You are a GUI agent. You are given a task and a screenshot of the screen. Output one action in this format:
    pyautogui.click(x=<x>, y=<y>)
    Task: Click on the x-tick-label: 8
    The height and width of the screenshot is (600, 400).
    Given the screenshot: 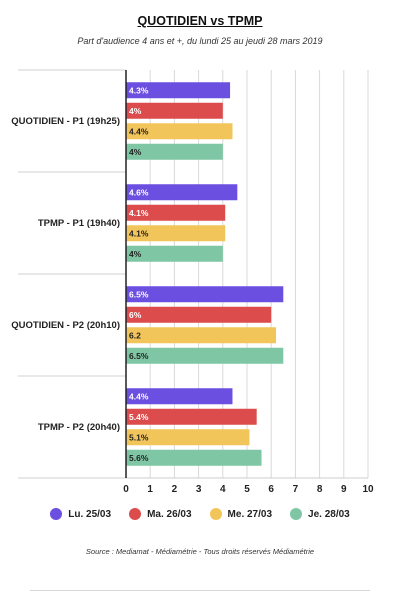 What is the action you would take?
    pyautogui.click(x=320, y=489)
    